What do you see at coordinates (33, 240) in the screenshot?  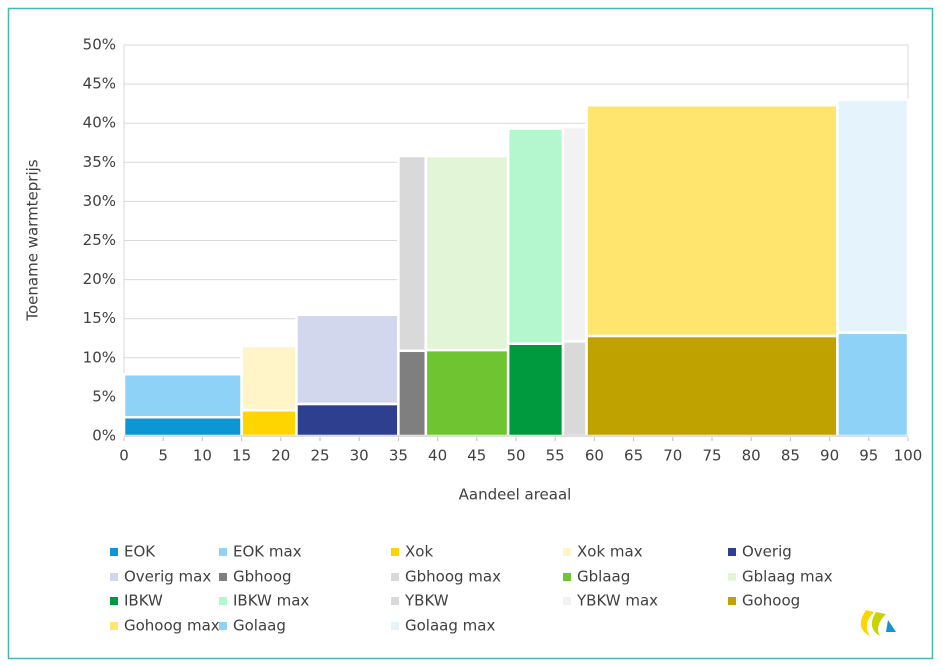 I see `y-axis-label: Toename warmteprijs` at bounding box center [33, 240].